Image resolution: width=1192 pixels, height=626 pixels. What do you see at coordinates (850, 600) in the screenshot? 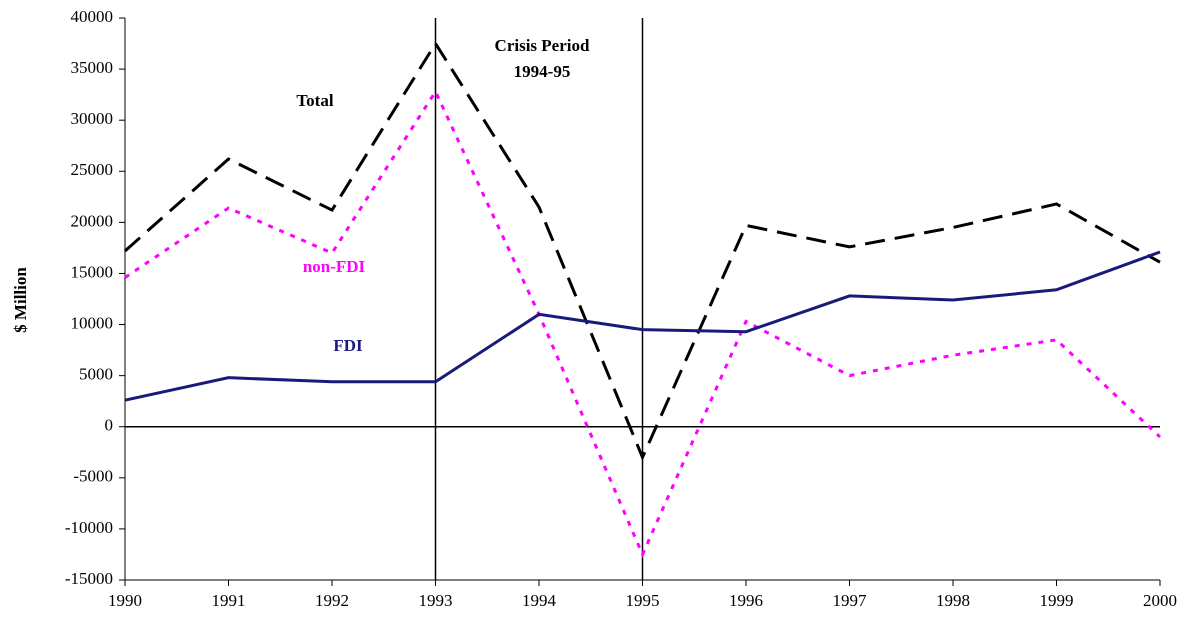
I see `x-tick-label: 1997` at bounding box center [850, 600].